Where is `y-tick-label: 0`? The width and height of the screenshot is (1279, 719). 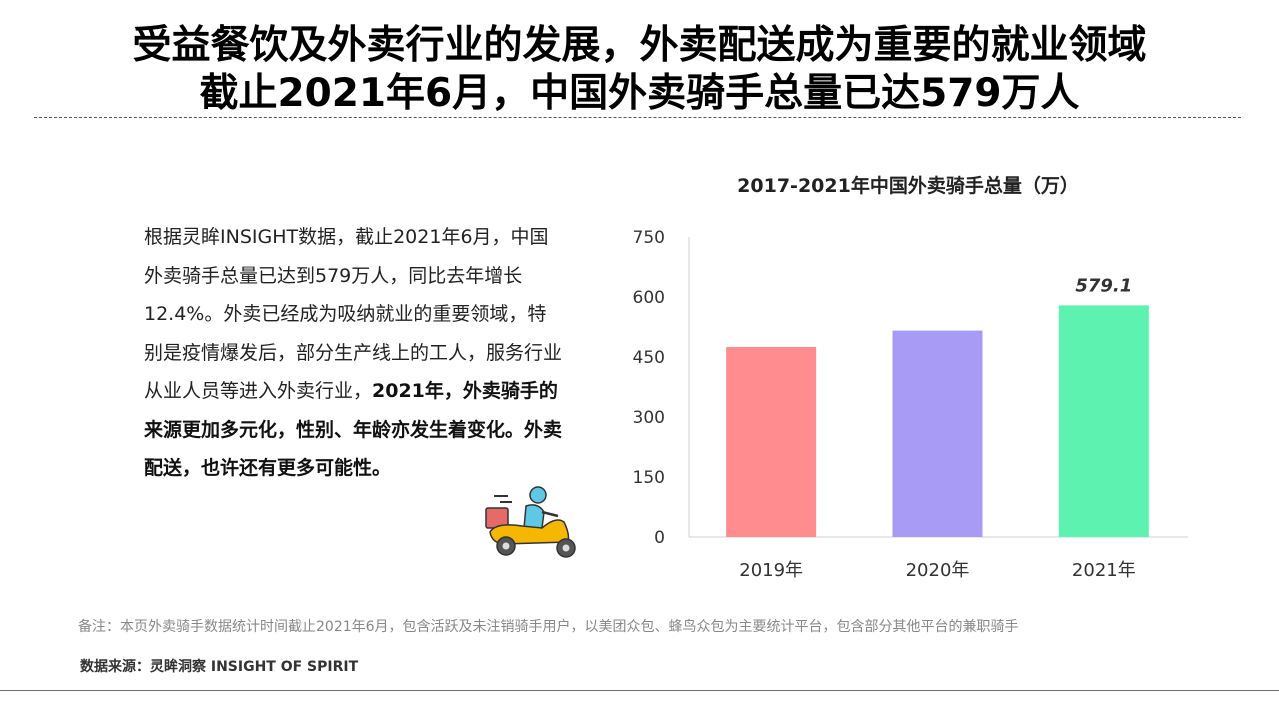 y-tick-label: 0 is located at coordinates (659, 538).